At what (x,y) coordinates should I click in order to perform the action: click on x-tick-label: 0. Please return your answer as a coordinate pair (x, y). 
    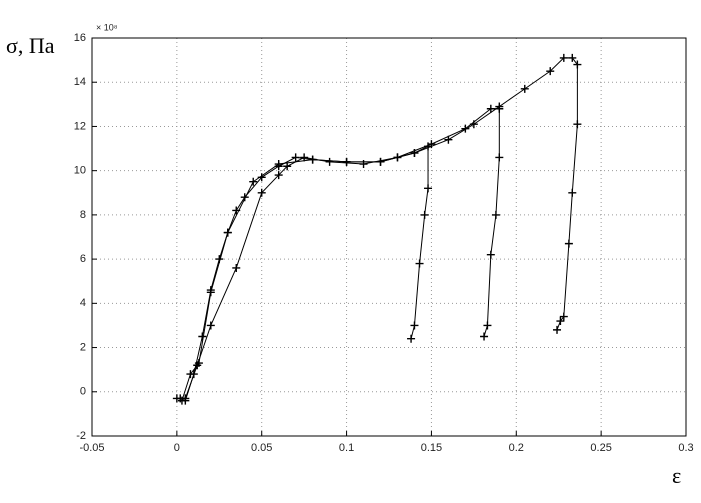
    Looking at the image, I should click on (177, 448).